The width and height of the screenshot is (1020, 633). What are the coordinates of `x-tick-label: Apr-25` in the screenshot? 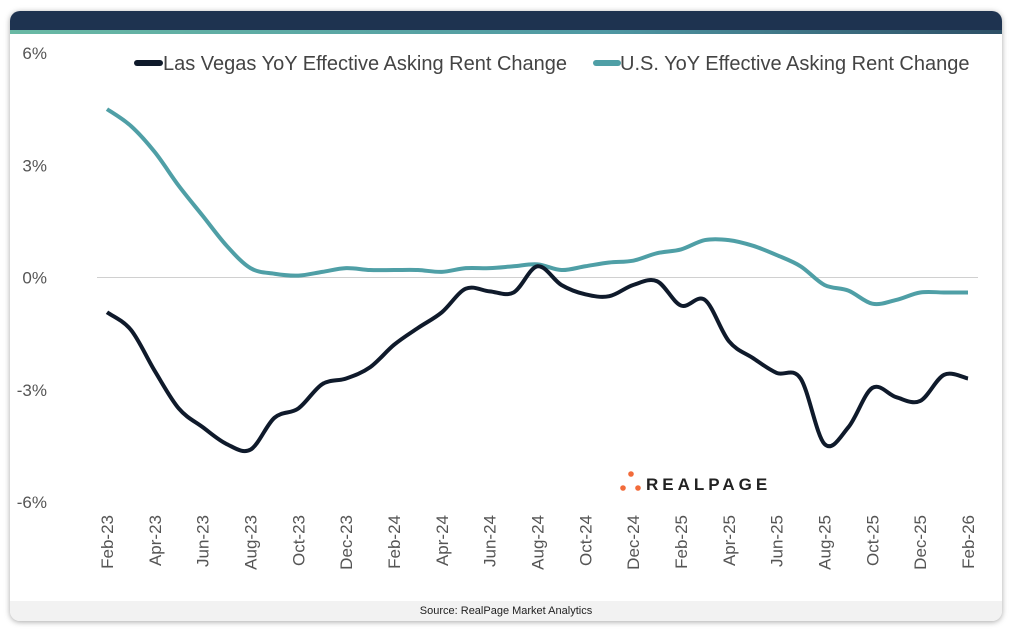 It's located at (729, 540).